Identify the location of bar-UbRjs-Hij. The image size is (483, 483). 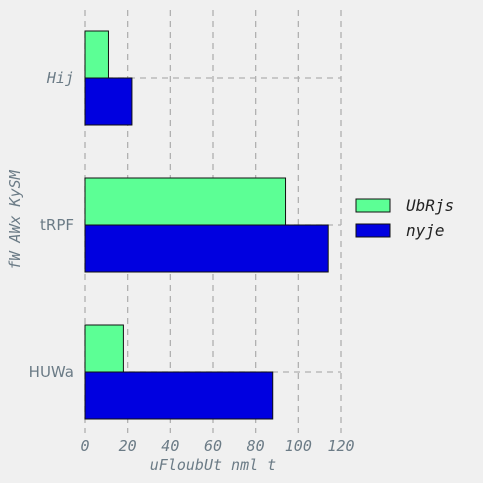
(96, 54).